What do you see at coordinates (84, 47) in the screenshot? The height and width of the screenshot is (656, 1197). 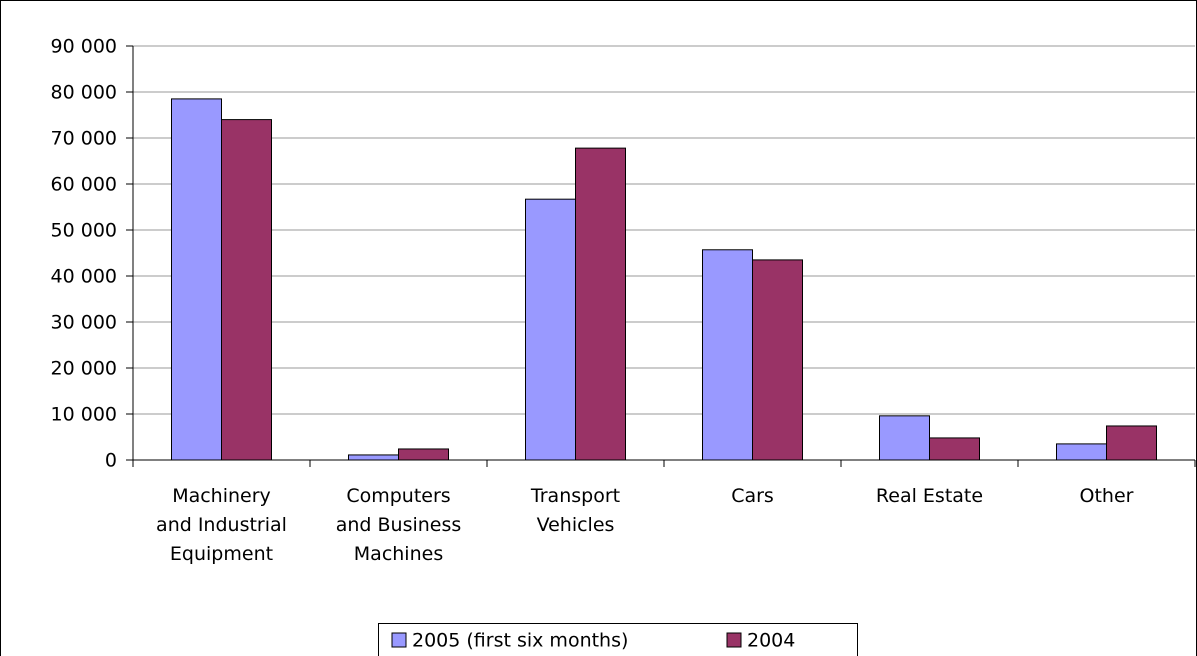 I see `y-tick-label: 90 000` at bounding box center [84, 47].